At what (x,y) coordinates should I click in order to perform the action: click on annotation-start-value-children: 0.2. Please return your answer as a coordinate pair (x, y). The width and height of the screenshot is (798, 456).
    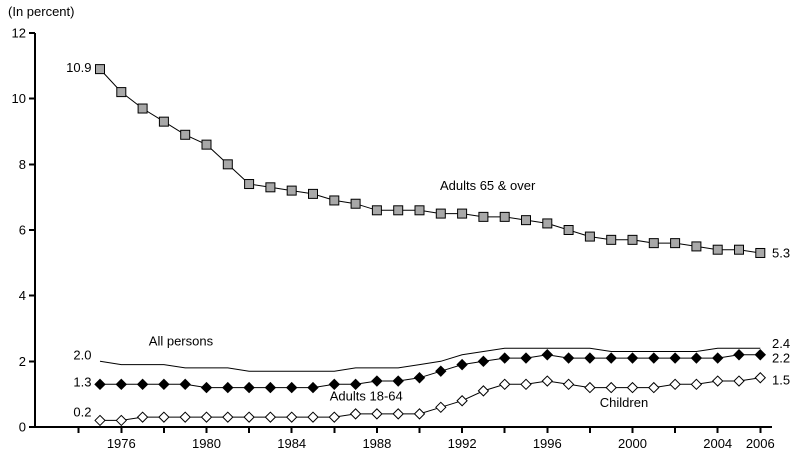
    Looking at the image, I should click on (82, 412).